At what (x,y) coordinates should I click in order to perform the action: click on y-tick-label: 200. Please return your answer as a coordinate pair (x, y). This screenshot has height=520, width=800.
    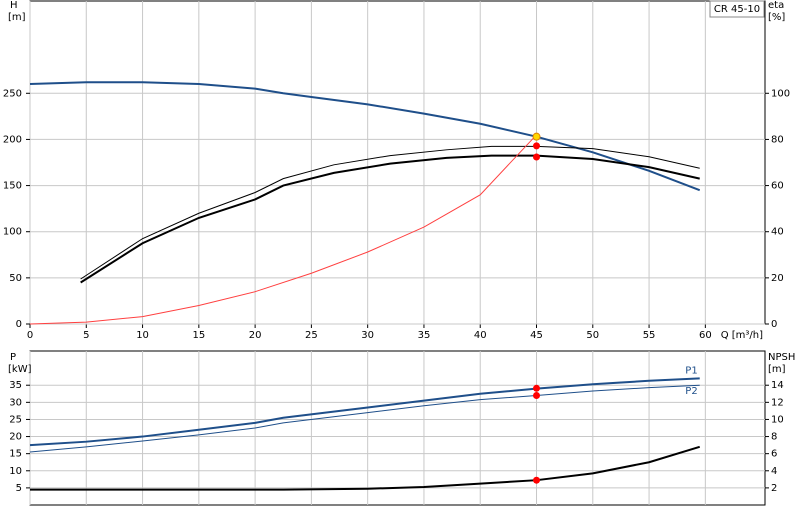
    Looking at the image, I should click on (12, 139).